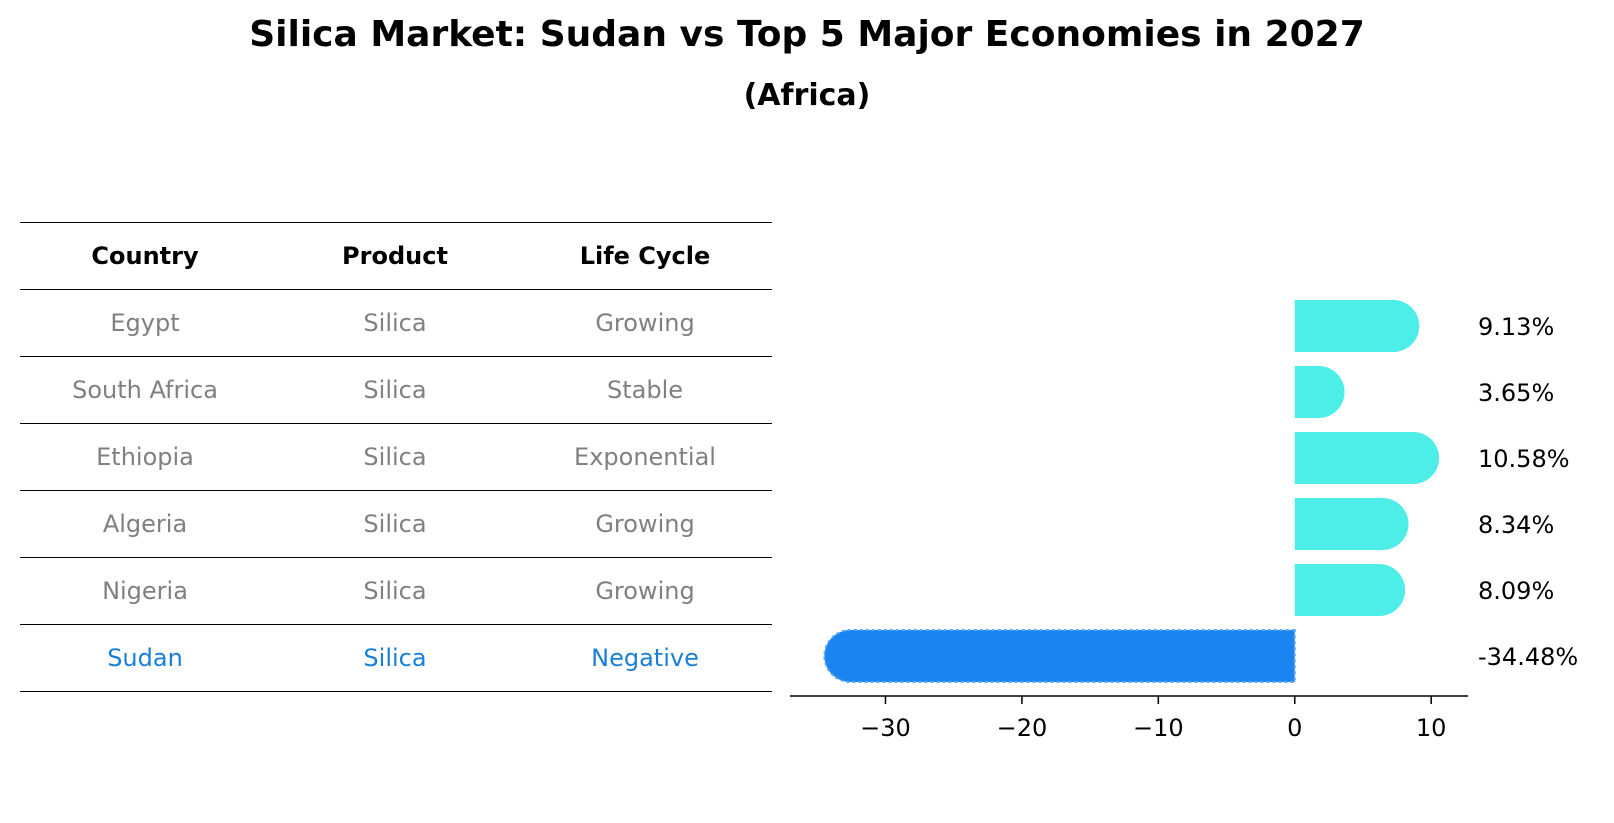  I want to click on table-row-highlight: Sudan Silica Negative, so click(396, 658).